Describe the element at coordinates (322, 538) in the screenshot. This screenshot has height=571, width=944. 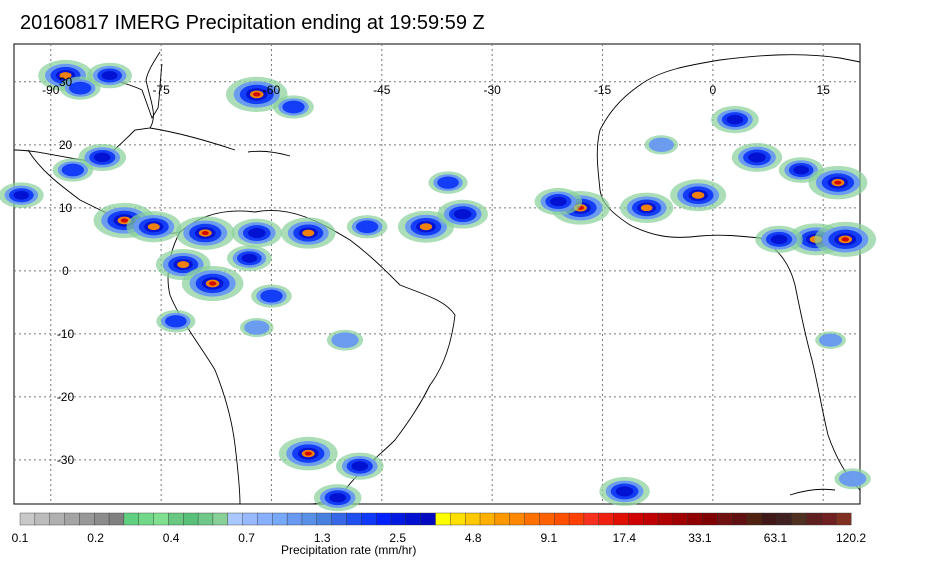
I see `colorbar-tick: 1.3` at that location.